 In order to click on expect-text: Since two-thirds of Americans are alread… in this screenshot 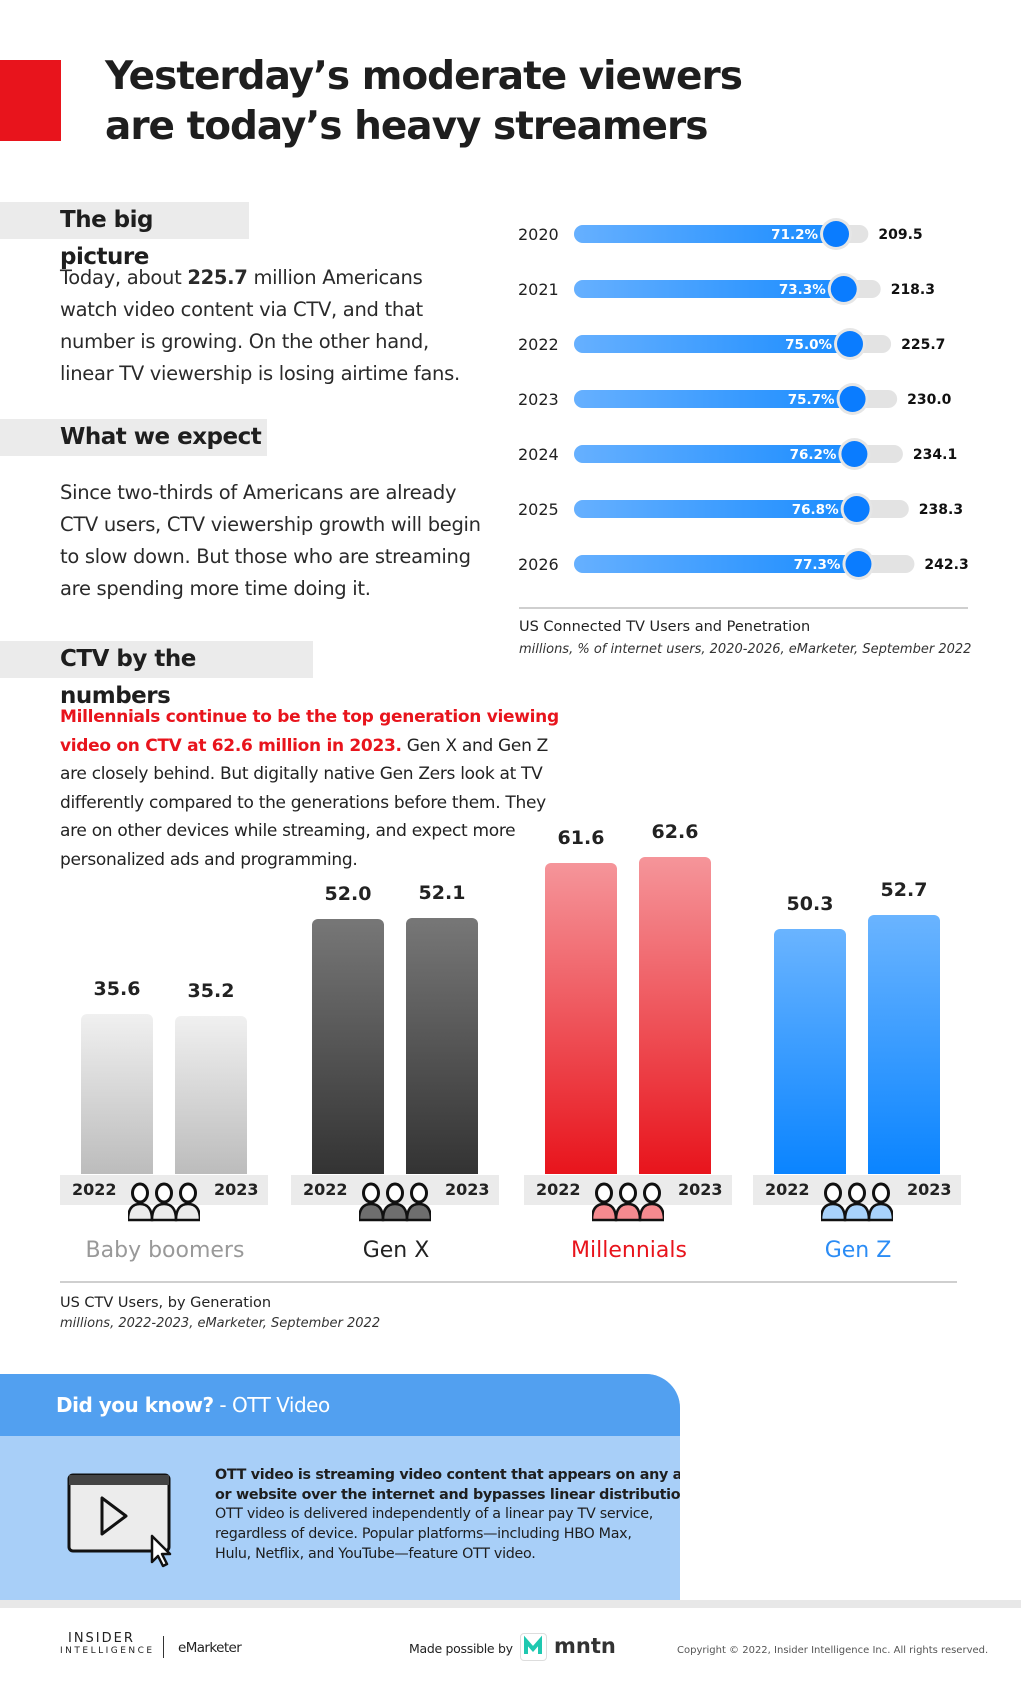, I will do `click(270, 540)`.